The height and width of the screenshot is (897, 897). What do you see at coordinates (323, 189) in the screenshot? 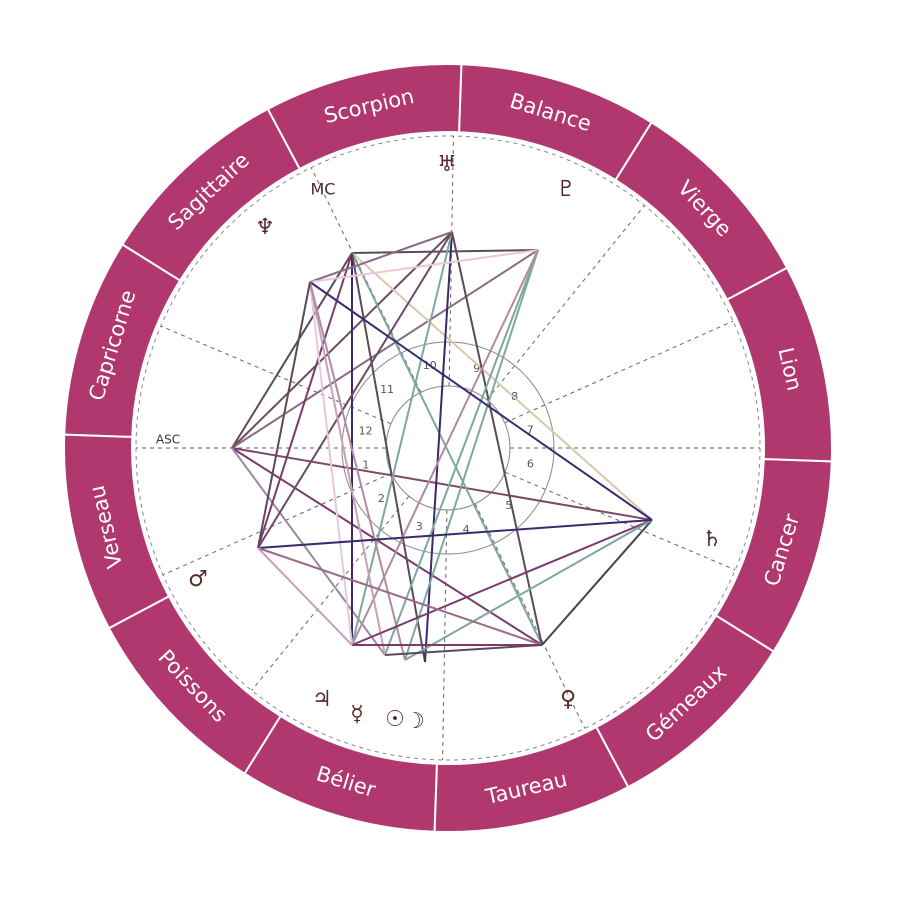
I see `mc-label: MC` at bounding box center [323, 189].